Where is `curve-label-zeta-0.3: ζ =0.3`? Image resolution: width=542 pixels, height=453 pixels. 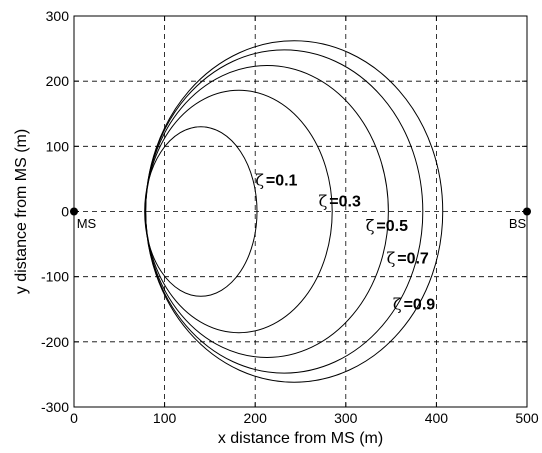 curve-label-zeta-0.3: ζ =0.3 is located at coordinates (340, 200).